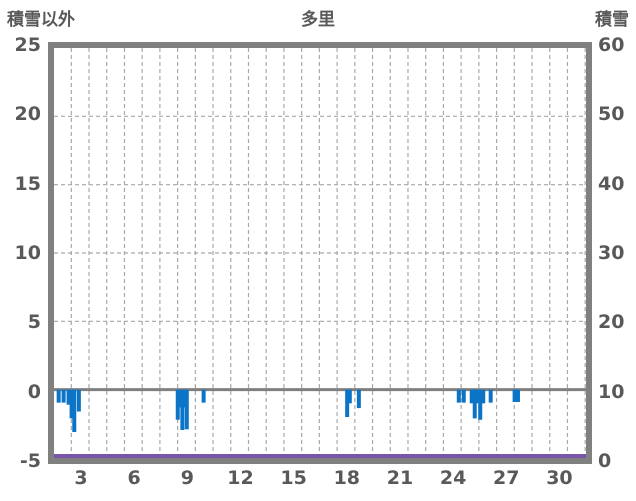 The height and width of the screenshot is (501, 636). I want to click on chart-title: 多里, so click(318, 20).